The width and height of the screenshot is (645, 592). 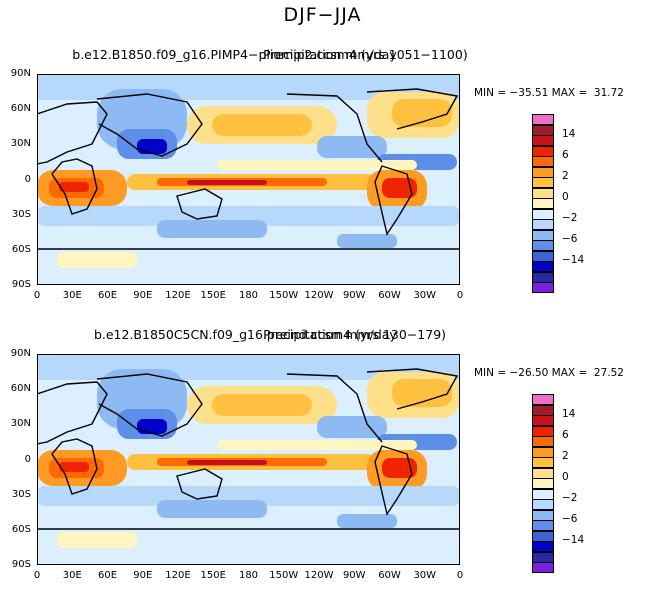 I want to click on lon-tick-label: 120W, so click(x=319, y=295).